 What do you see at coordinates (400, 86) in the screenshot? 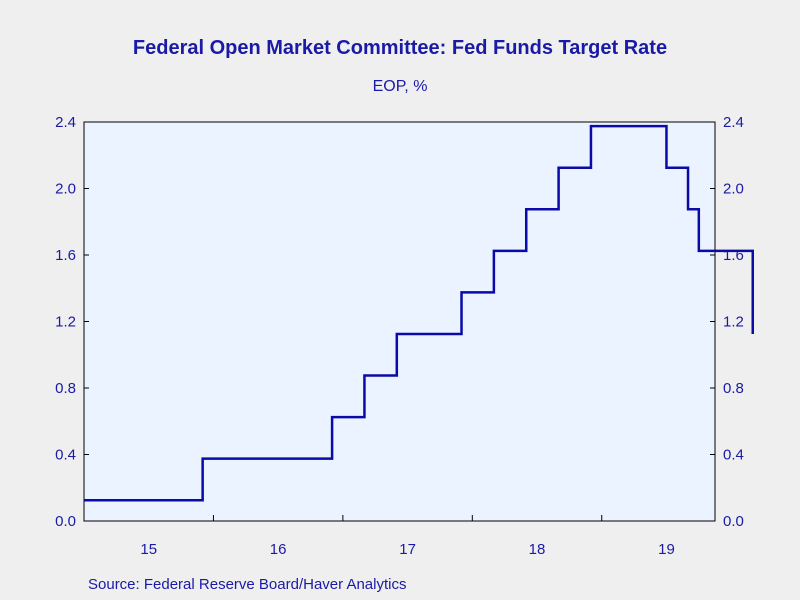
I see `chart-subtitle: EOP, %` at bounding box center [400, 86].